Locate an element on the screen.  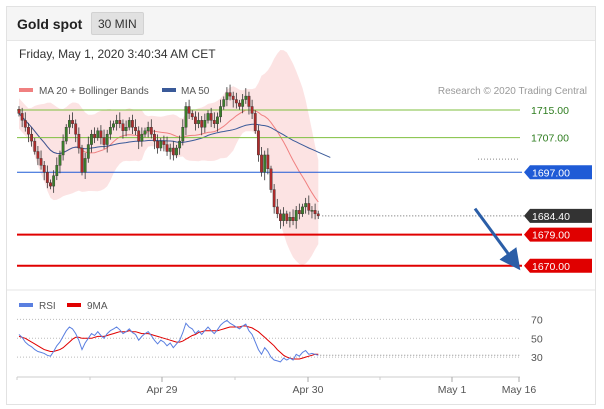
legend-label-bollinger: MA 20 + Bollinger Bands is located at coordinates (94, 91).